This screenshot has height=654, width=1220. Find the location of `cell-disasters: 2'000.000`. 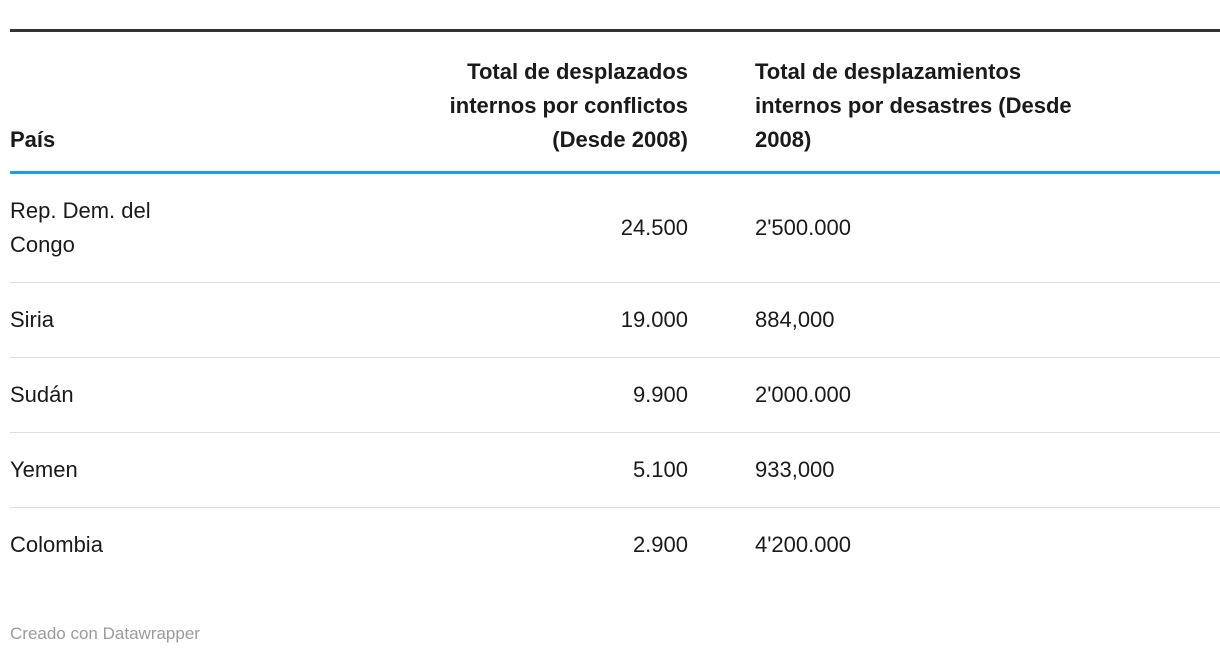

cell-disasters: 2'000.000 is located at coordinates (954, 395).